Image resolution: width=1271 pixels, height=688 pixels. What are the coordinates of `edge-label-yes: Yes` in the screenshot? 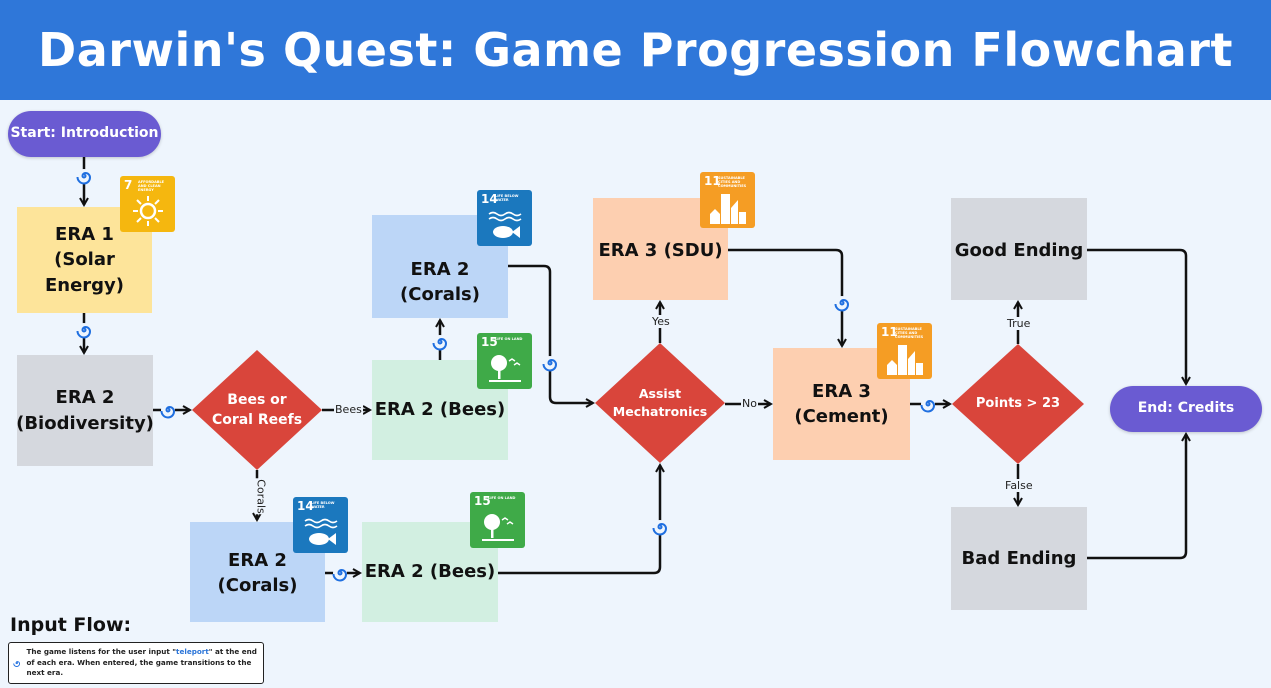 It's located at (661, 321).